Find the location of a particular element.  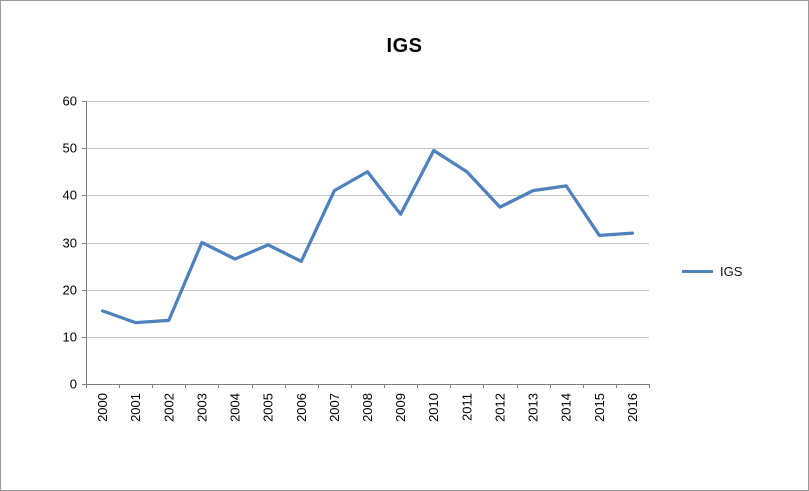

legend: IGS is located at coordinates (712, 271).